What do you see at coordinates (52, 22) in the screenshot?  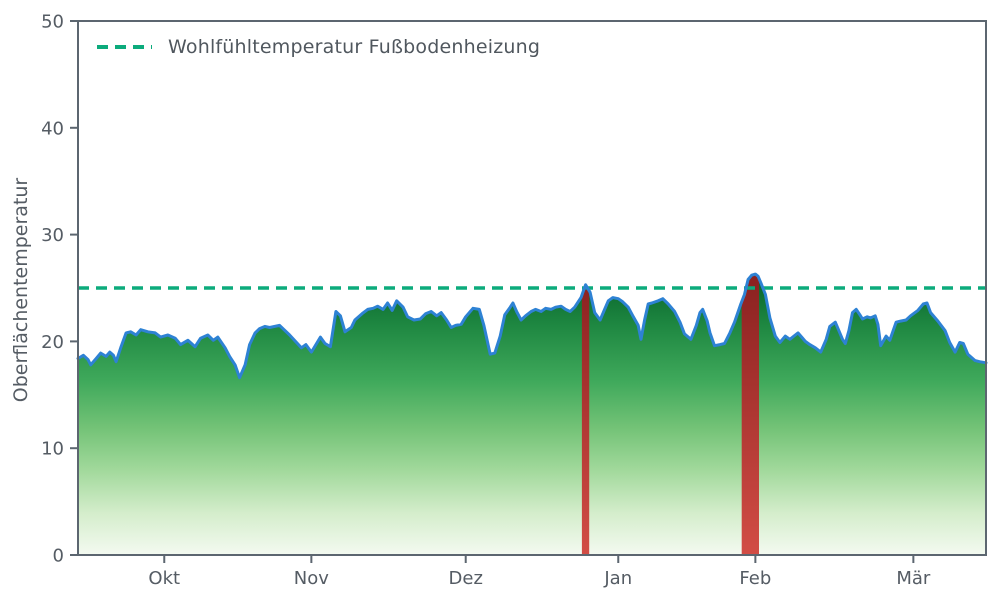 I see `y-tick-label: 50` at bounding box center [52, 22].